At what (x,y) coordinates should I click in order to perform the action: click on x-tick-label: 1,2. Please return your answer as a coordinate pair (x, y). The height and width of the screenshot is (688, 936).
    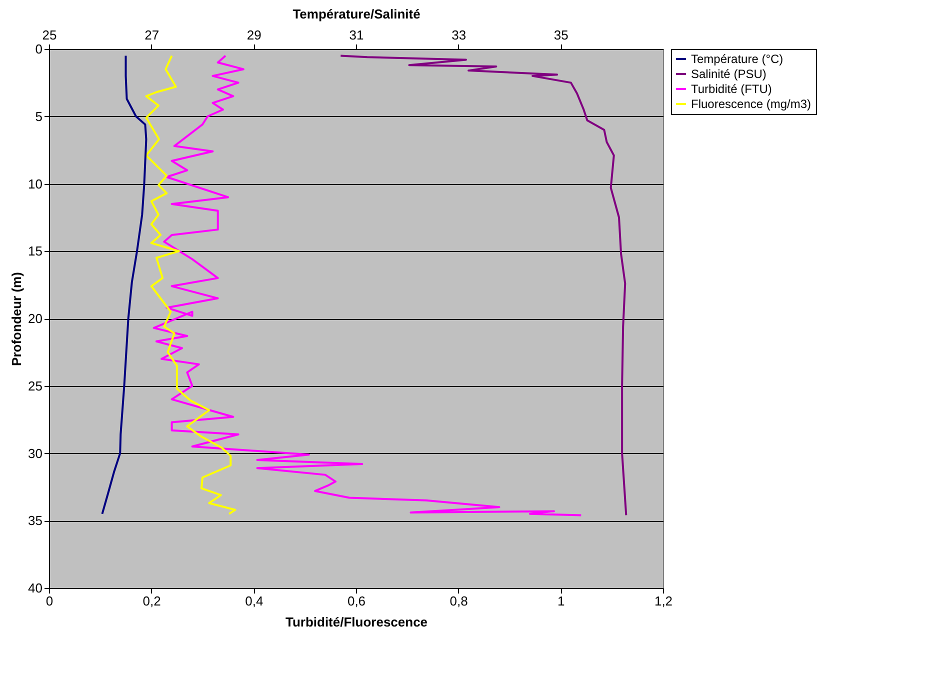
    Looking at the image, I should click on (663, 601).